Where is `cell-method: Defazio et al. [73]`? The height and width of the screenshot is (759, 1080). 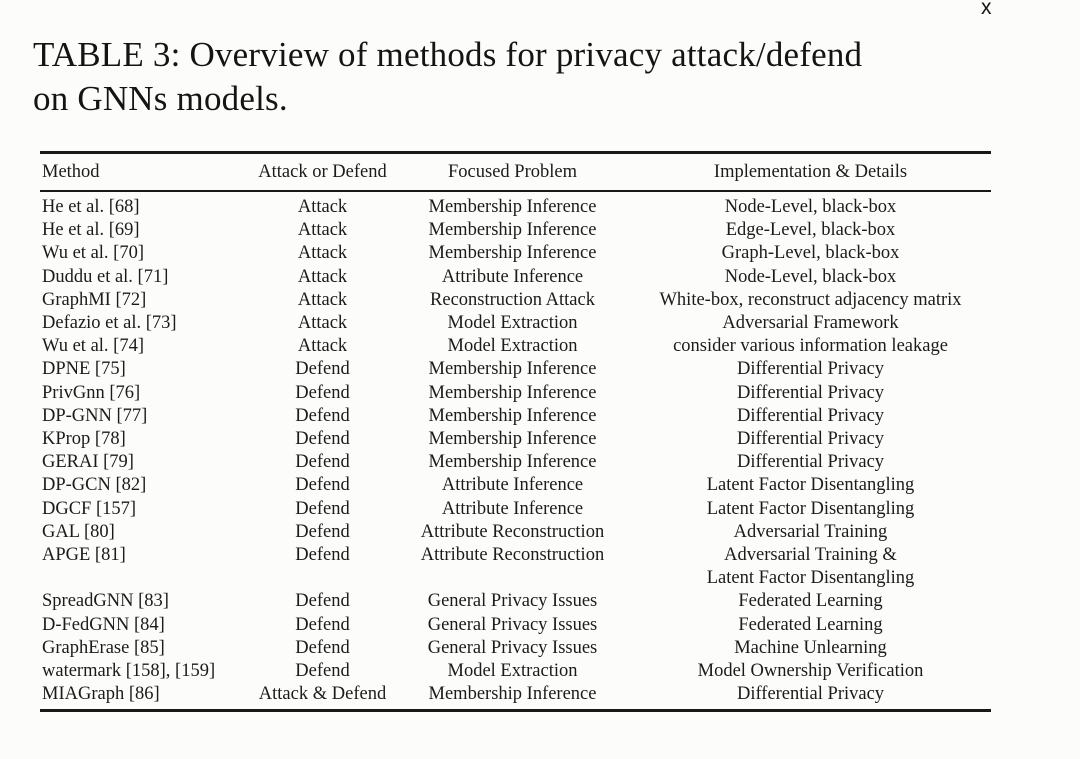
cell-method: Defazio et al. [73] is located at coordinates (109, 323).